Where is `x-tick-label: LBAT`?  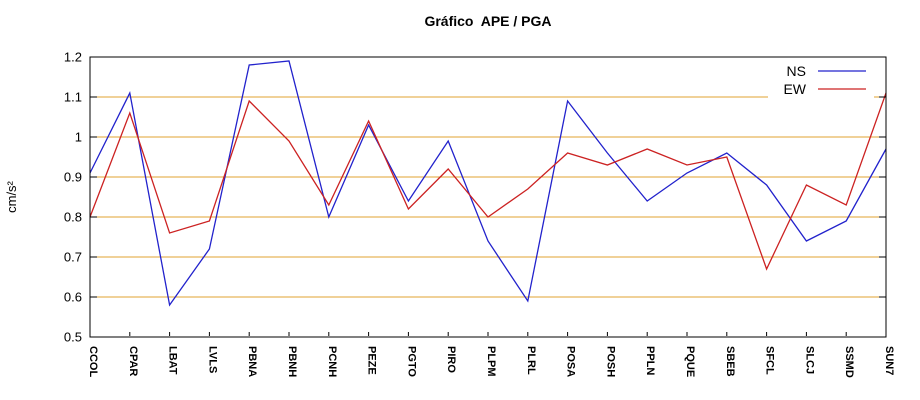 x-tick-label: LBAT is located at coordinates (173, 360).